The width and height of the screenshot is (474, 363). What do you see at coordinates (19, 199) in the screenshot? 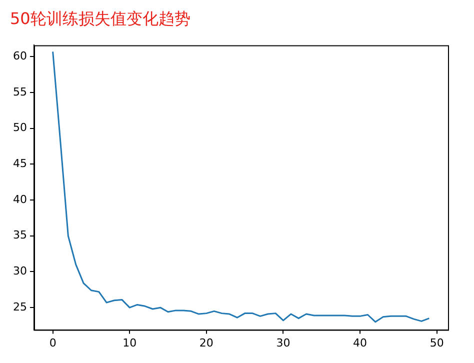
I see `y-tick-label: 40` at bounding box center [19, 199].